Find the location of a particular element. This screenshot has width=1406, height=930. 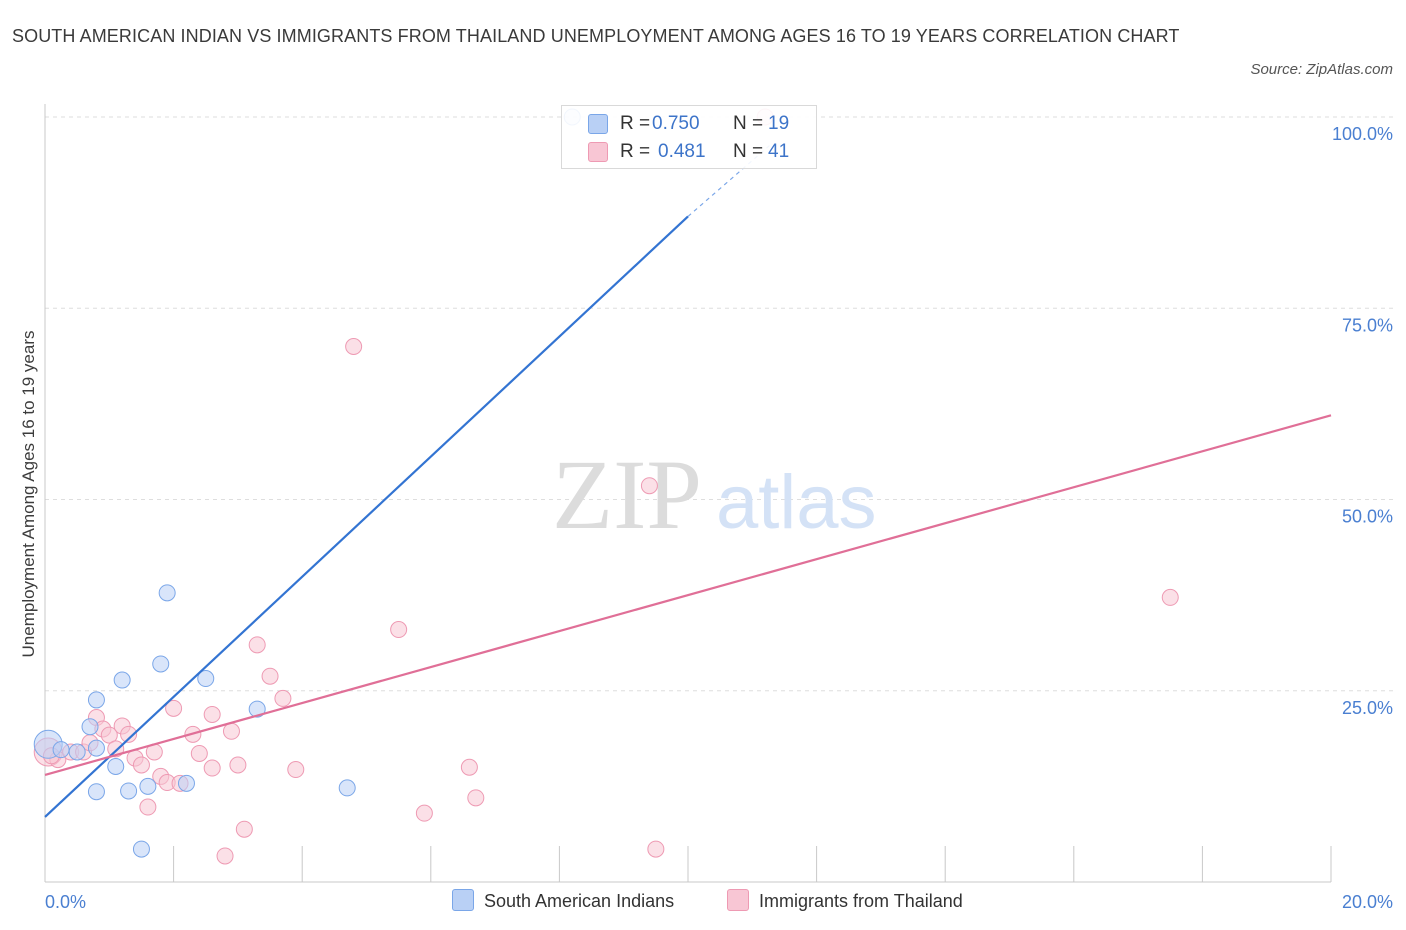

y-axis-label: Unemployment Among Ages 16 to 19 years is located at coordinates (28, 494).